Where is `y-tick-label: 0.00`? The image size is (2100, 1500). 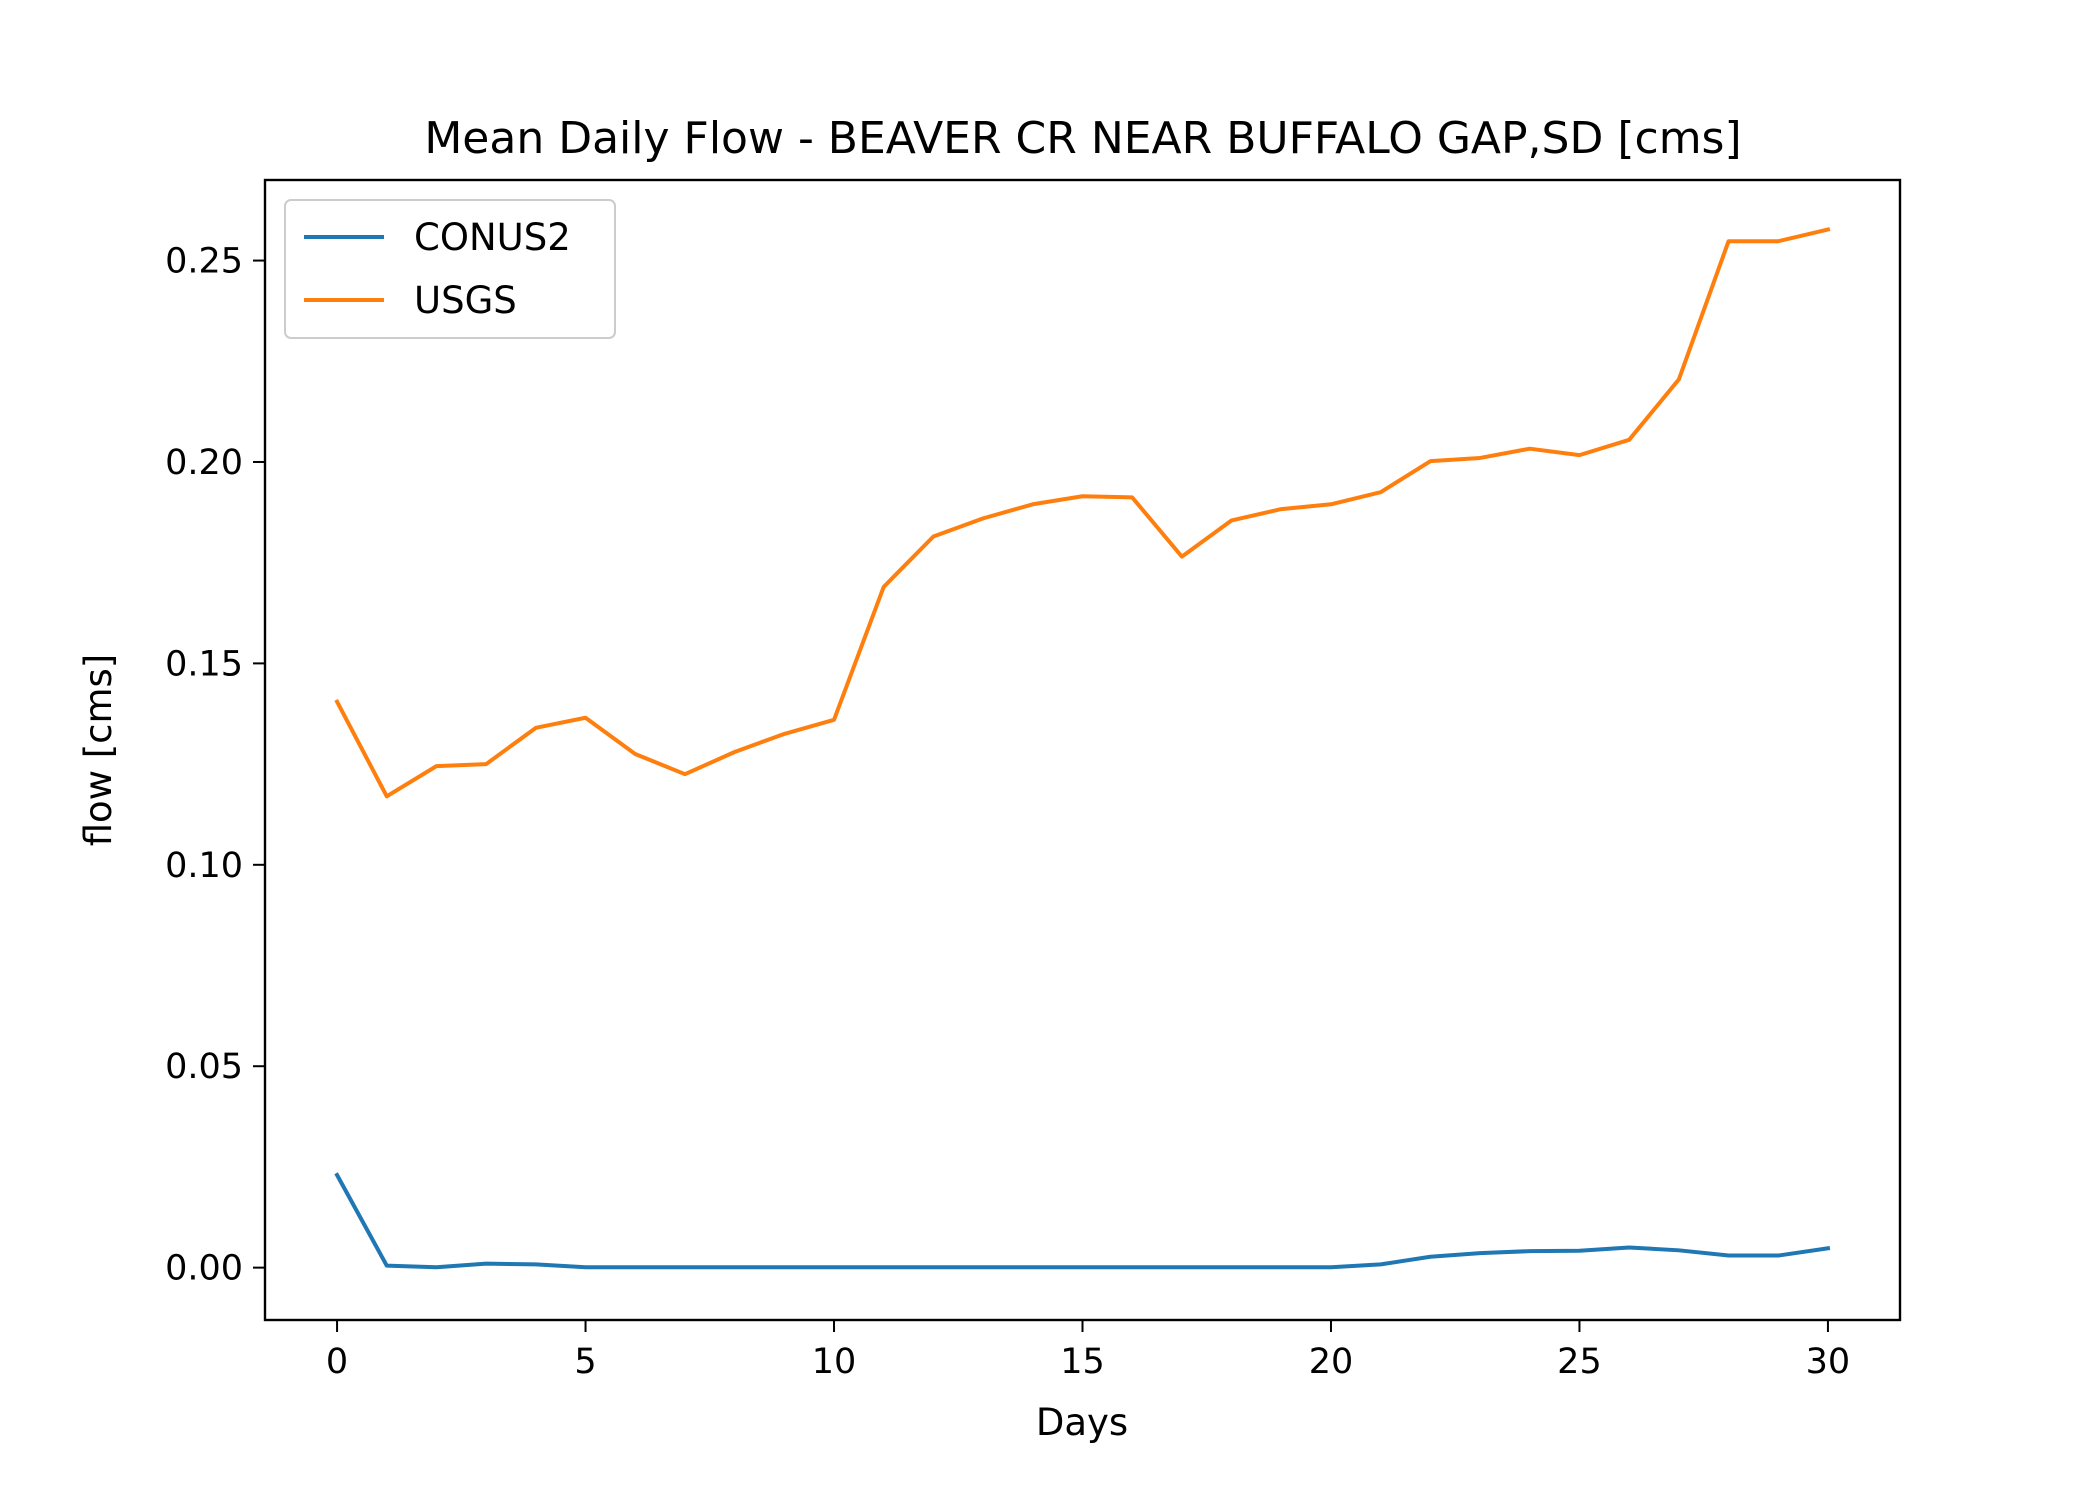
y-tick-label: 0.00 is located at coordinates (204, 1269).